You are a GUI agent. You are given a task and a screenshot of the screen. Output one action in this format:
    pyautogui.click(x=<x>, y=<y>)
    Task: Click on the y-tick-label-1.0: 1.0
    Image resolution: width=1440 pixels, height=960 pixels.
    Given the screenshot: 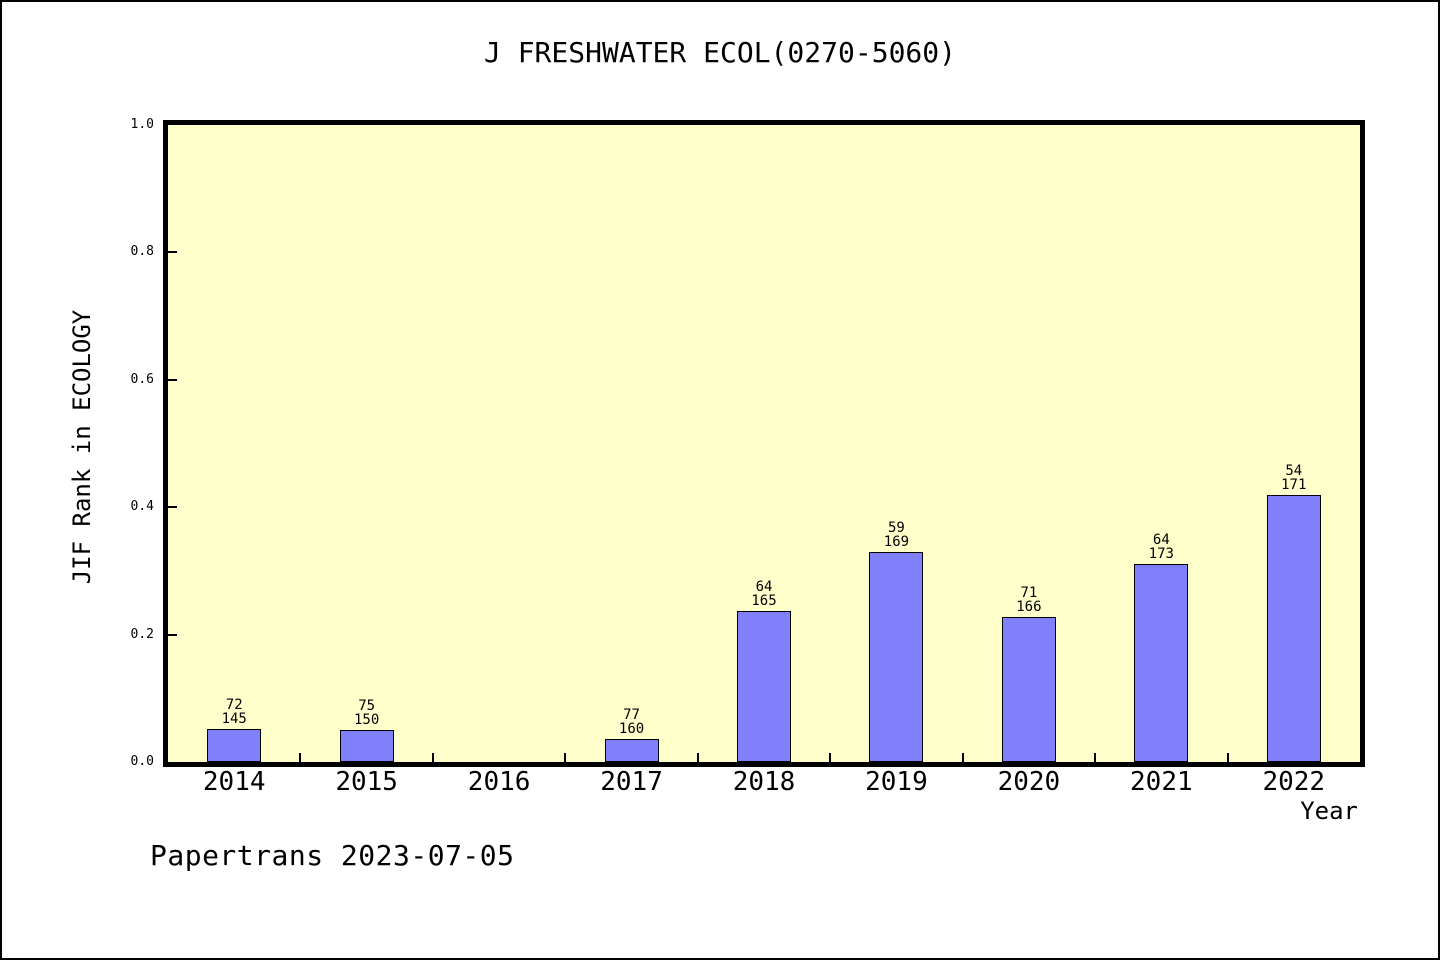 What is the action you would take?
    pyautogui.click(x=142, y=124)
    